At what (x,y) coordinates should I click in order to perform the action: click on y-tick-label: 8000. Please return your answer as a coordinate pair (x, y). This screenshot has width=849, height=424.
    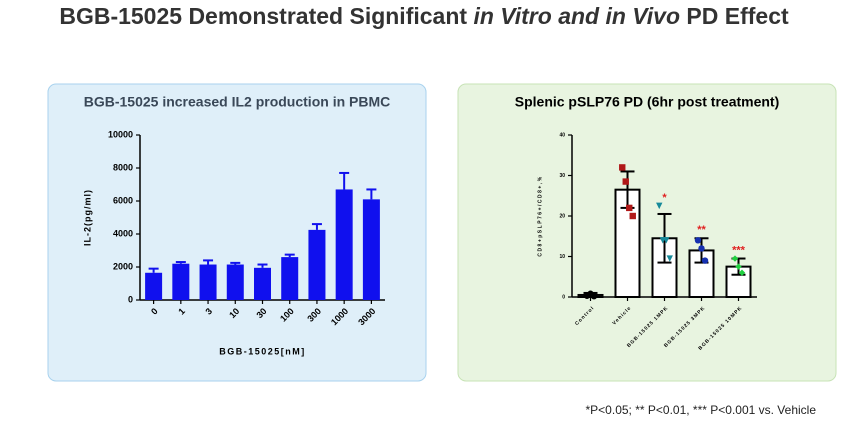
    Looking at the image, I should click on (123, 167).